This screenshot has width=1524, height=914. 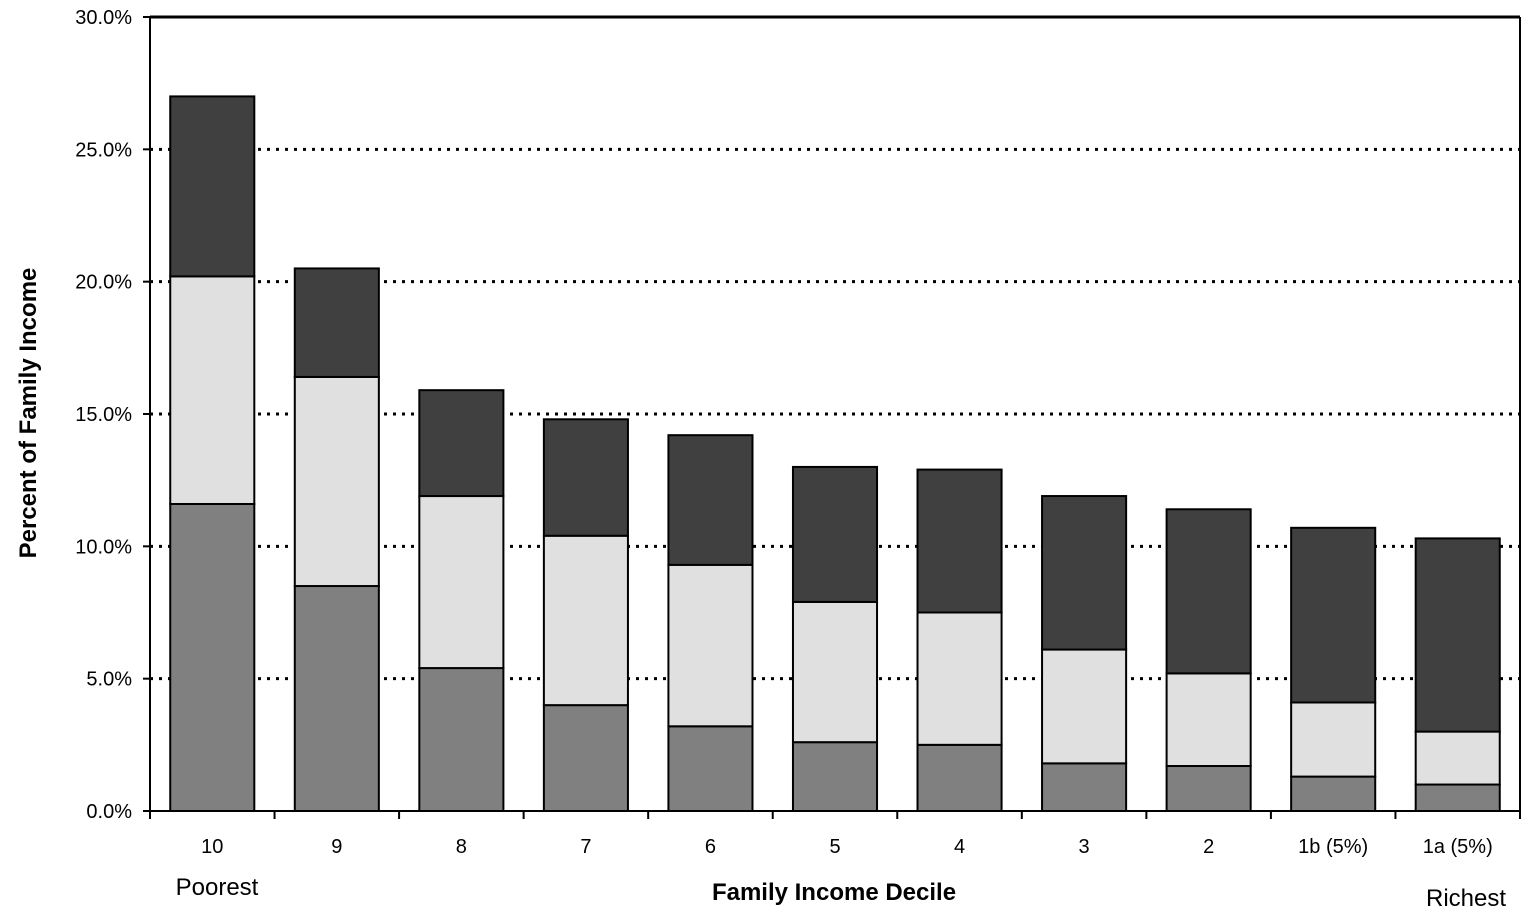 I want to click on y-tick-label: 15.0%, so click(x=103, y=415).